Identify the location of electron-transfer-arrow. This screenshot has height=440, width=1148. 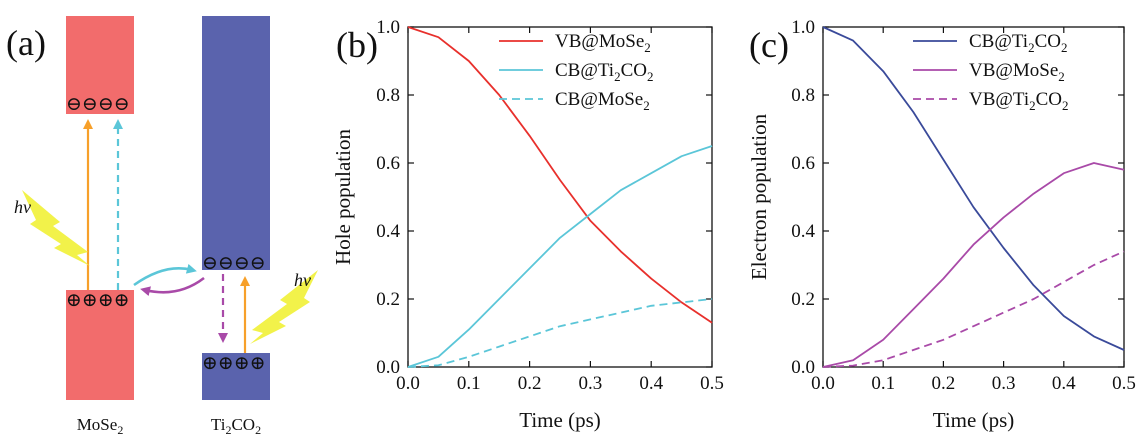
(172, 286).